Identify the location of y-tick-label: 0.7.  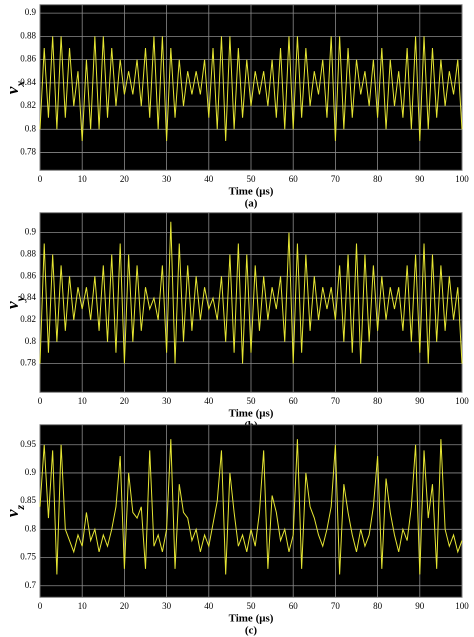
(31, 585).